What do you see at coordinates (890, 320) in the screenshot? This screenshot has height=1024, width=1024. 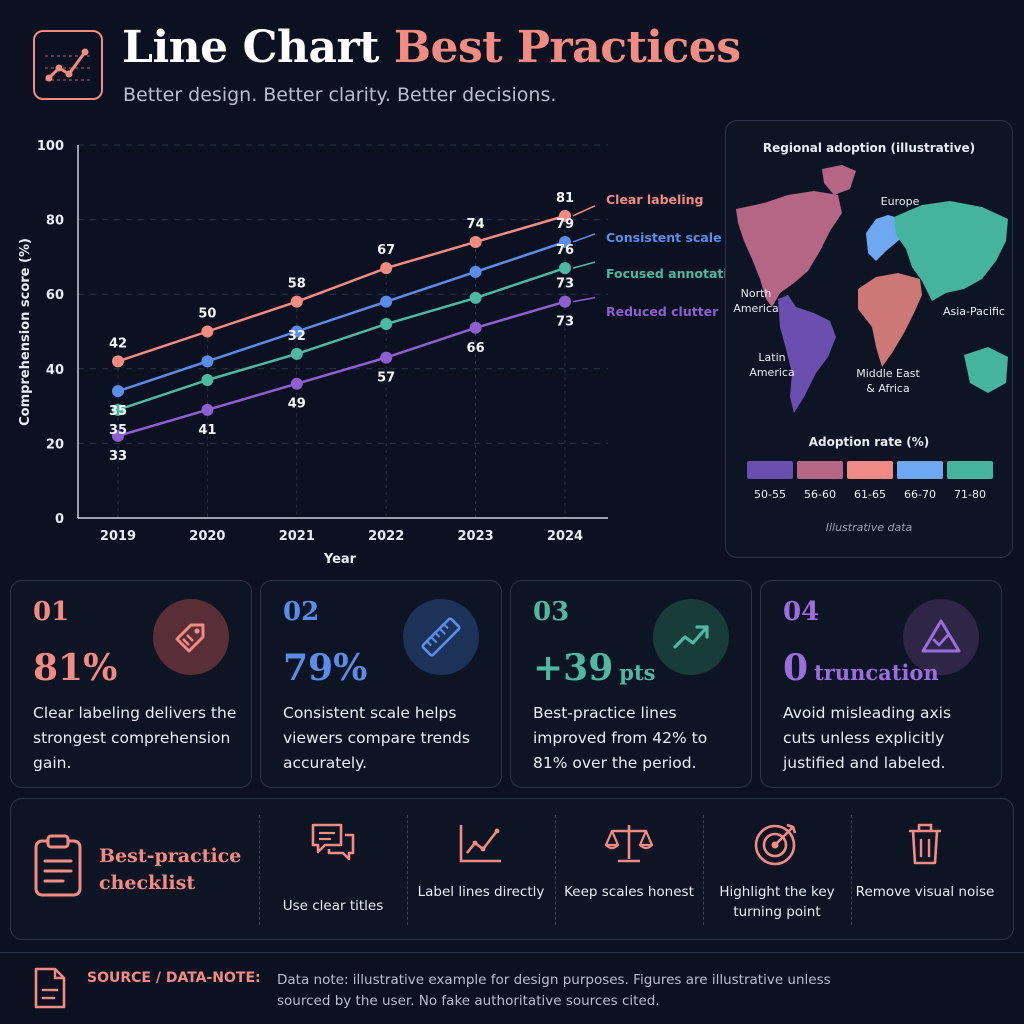 I see `region-middle-east-africa` at bounding box center [890, 320].